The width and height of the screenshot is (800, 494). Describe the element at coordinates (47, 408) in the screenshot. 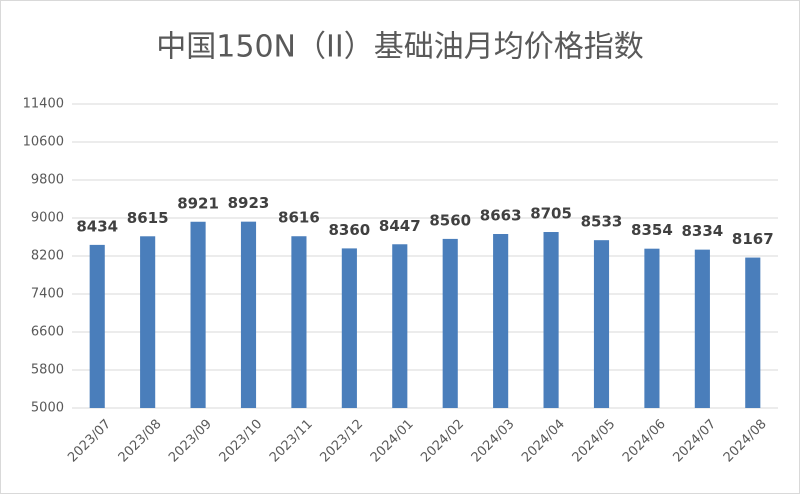

I see `y-tick-label: 5000` at that location.